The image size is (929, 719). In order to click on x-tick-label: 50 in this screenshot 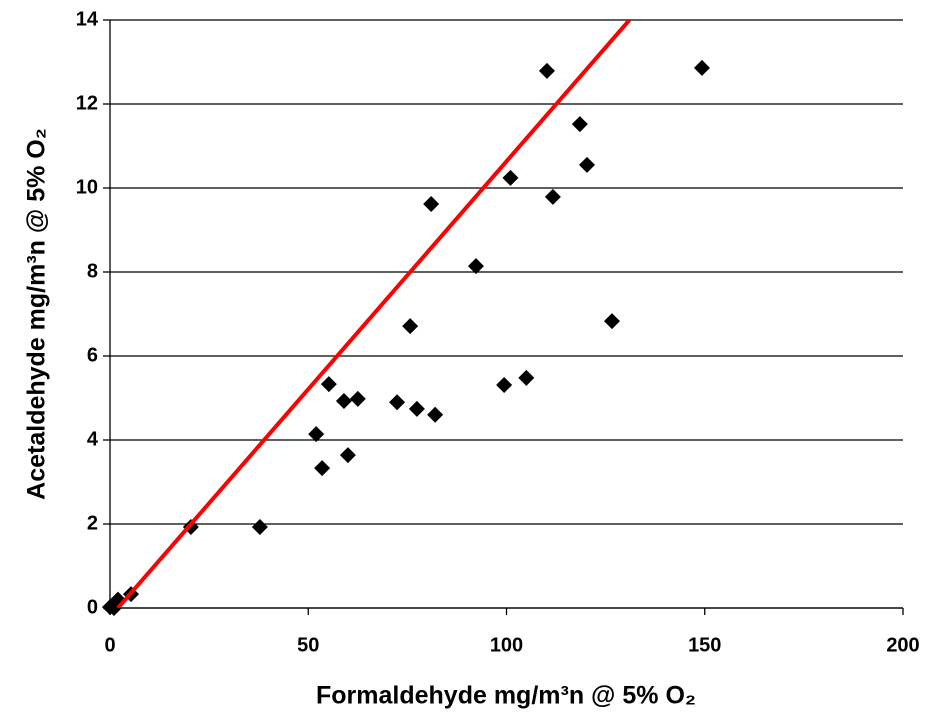, I will do `click(308, 645)`.